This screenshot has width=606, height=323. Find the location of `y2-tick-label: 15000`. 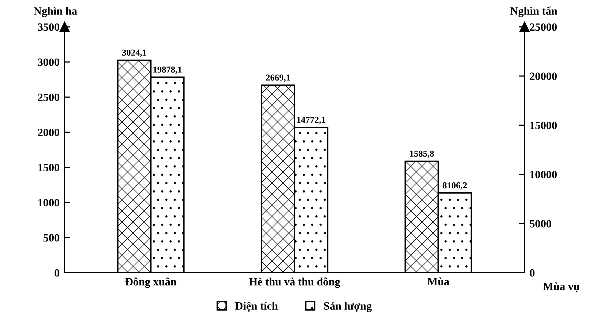

y2-tick-label: 15000 is located at coordinates (544, 126).